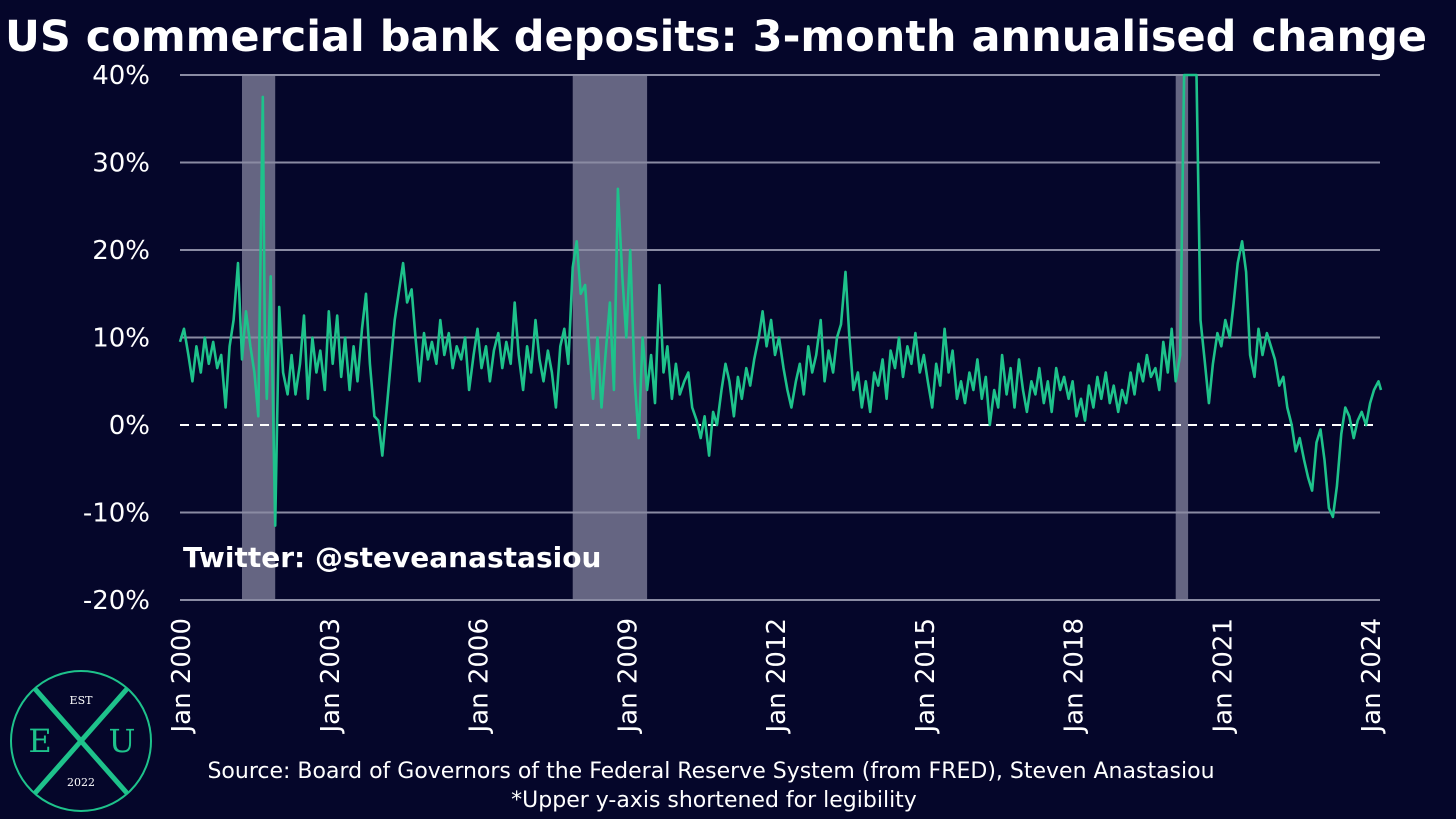  What do you see at coordinates (926, 676) in the screenshot?
I see `x-tick-label: Jan 2015` at bounding box center [926, 676].